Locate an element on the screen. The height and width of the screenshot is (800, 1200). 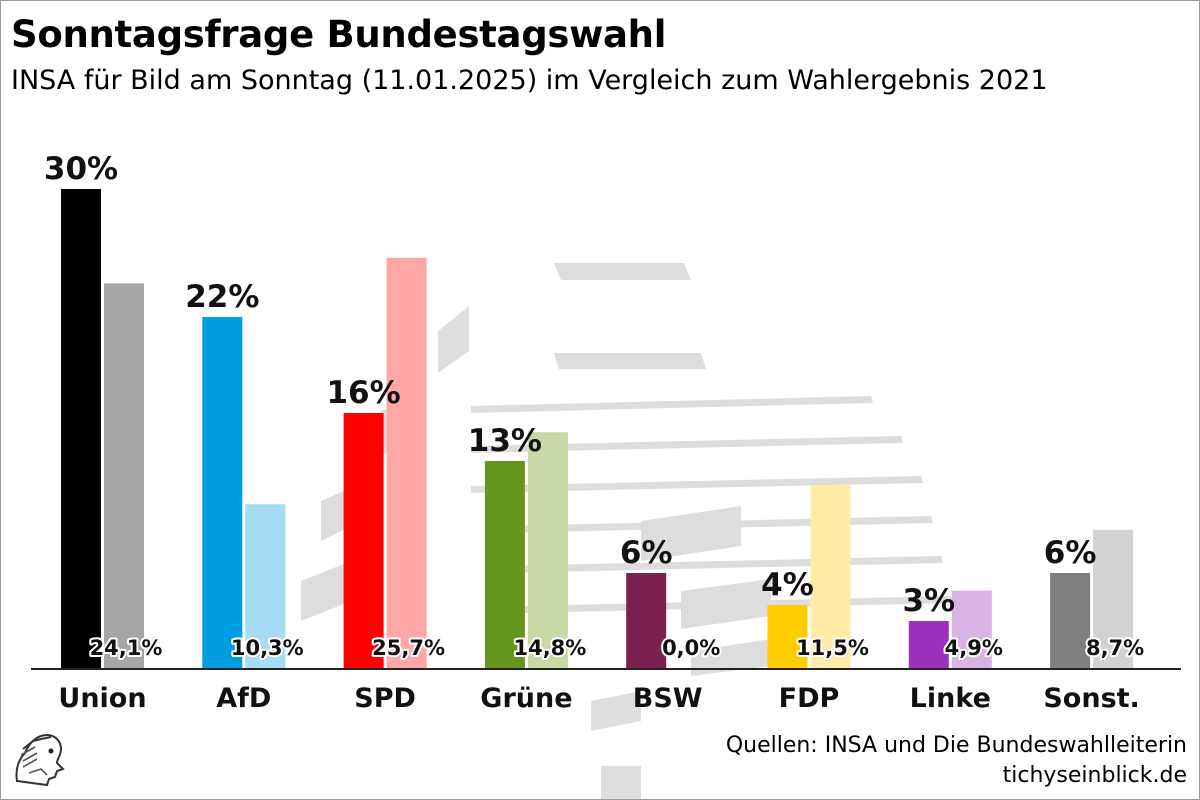
category-label-union: Union is located at coordinates (102, 698).